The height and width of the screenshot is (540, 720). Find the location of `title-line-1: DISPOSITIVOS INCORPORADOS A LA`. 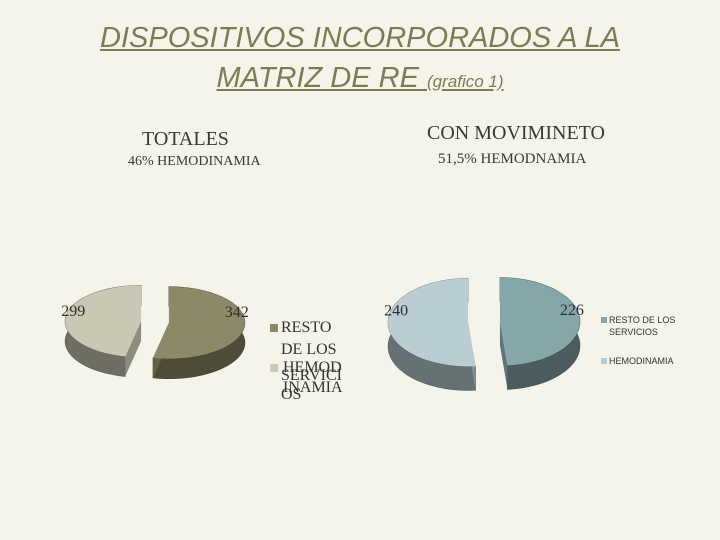

title-line-1: DISPOSITIVOS INCORPORADOS A LA is located at coordinates (360, 38).